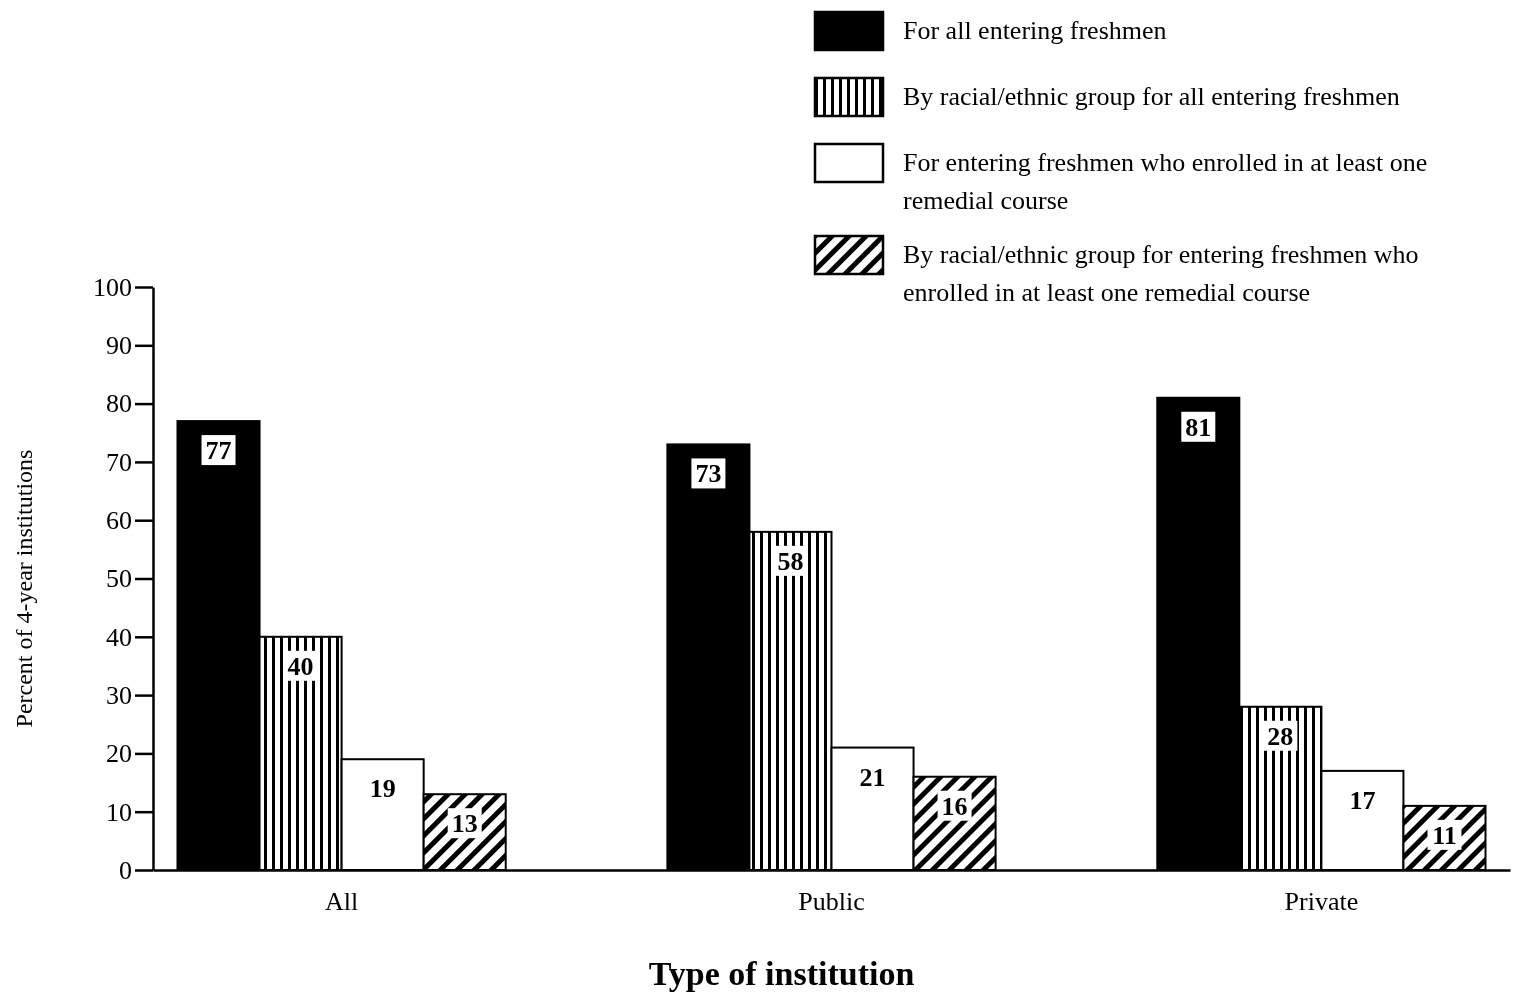  I want to click on y-tick-label: 50, so click(119, 579).